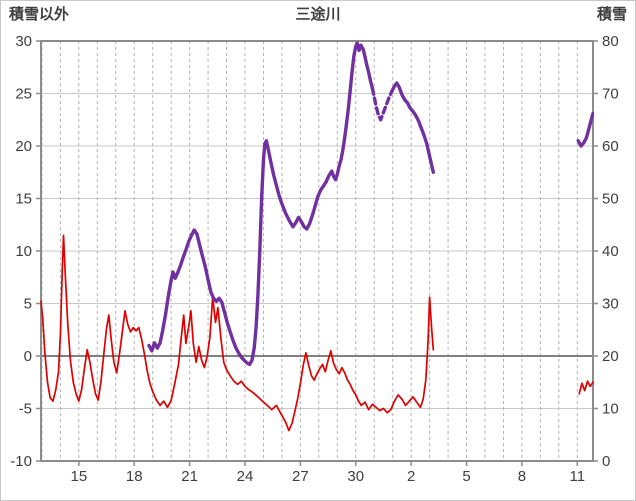  Describe the element at coordinates (606, 461) in the screenshot. I see `right-axis-tick-label: 0` at that location.